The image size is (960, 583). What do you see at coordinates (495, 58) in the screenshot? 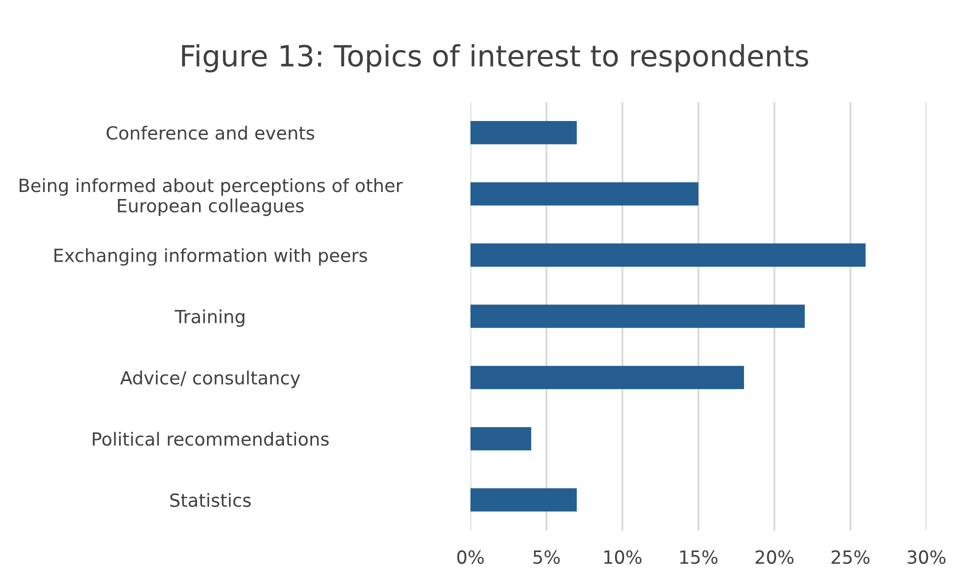
I see `chart-title: Figure 13: Topics of interest to respondents` at bounding box center [495, 58].